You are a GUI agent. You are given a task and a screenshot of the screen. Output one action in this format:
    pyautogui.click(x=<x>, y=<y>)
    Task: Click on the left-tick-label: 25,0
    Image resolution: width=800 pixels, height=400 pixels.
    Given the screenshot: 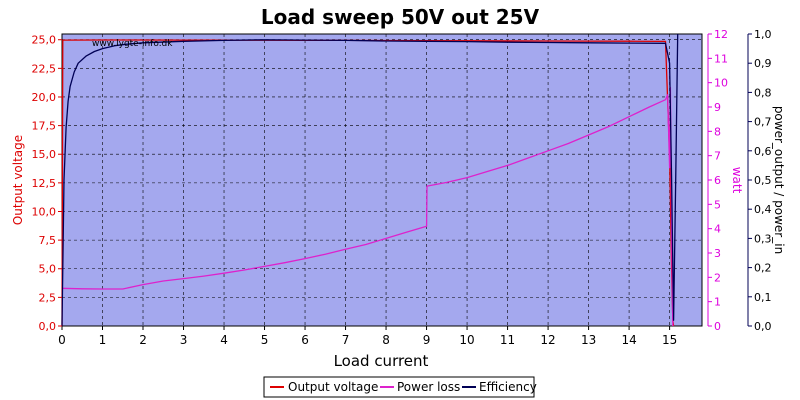 What is the action you would take?
    pyautogui.click(x=44, y=40)
    